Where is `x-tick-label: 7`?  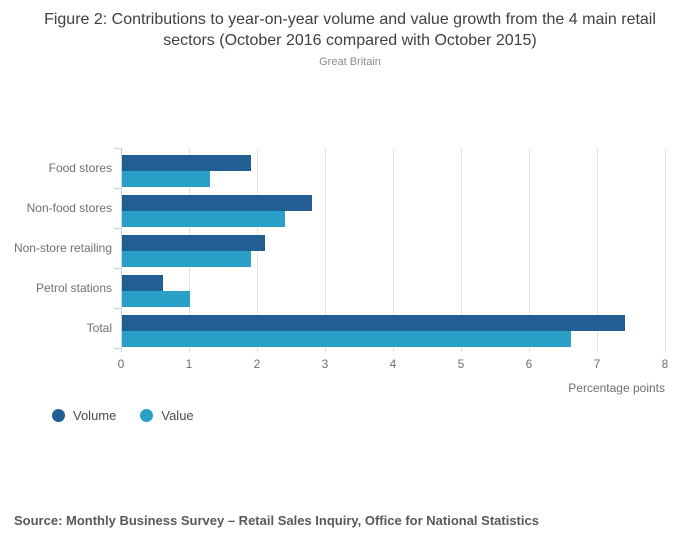
x-tick-label: 7 is located at coordinates (597, 364).